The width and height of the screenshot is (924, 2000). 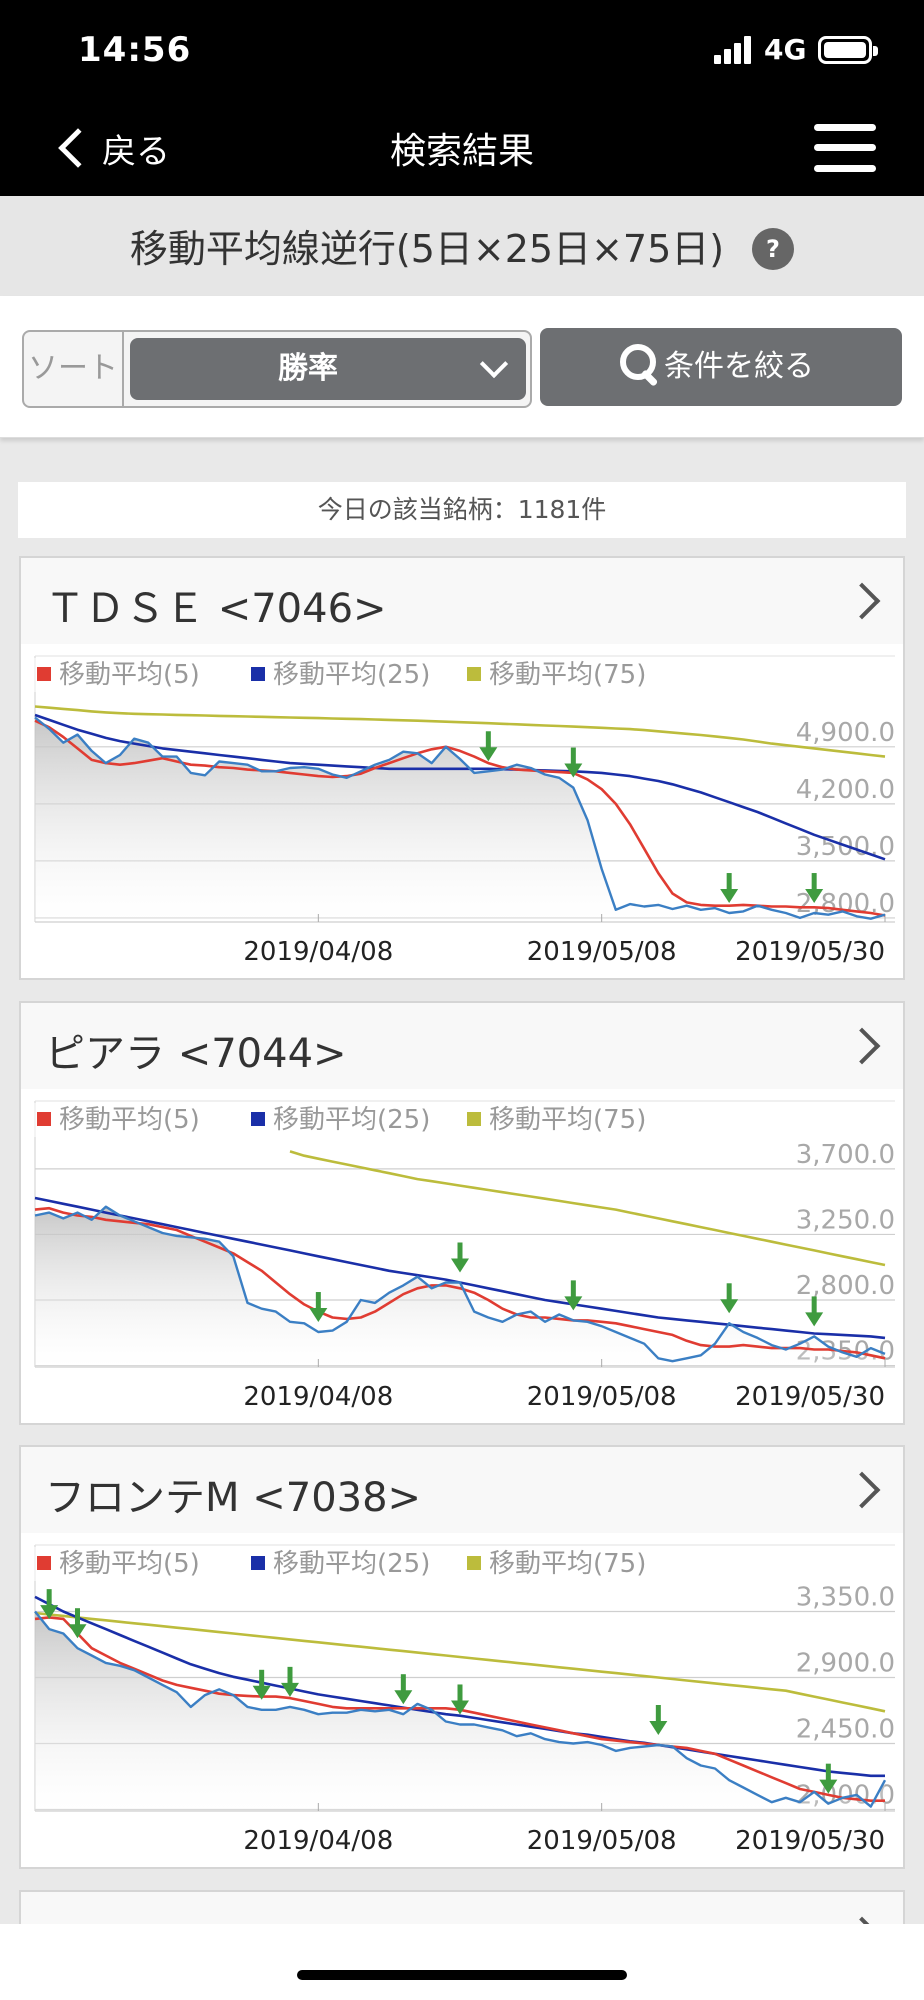 What do you see at coordinates (785, 49) in the screenshot?
I see `network-type: 4G` at bounding box center [785, 49].